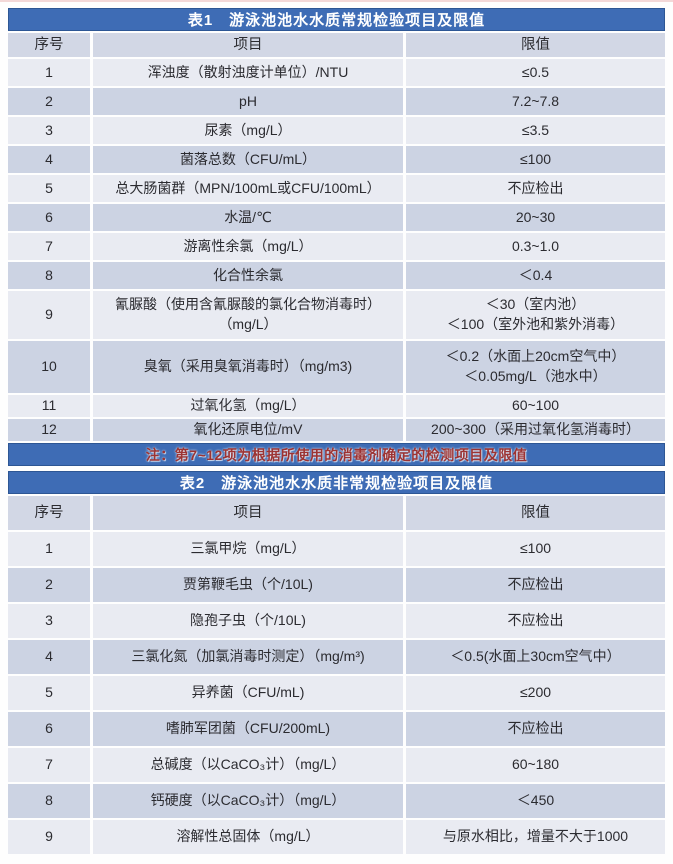 The height and width of the screenshot is (864, 673). I want to click on cell-item: 尿素（mg/L）, so click(248, 130).